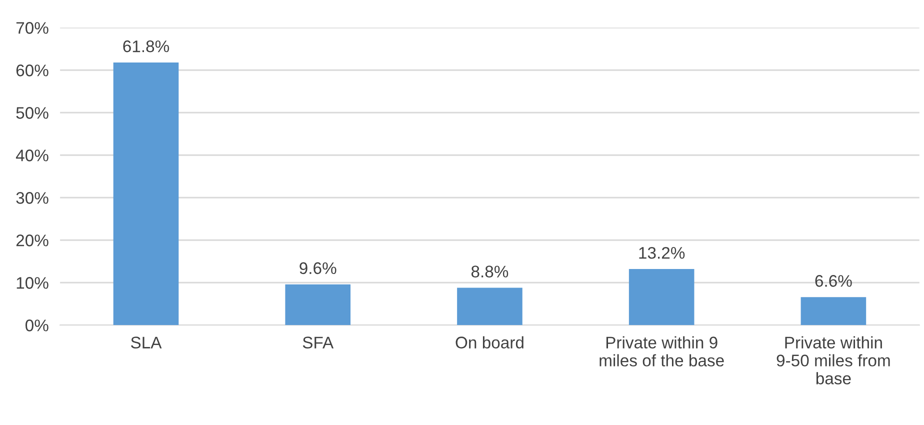 The width and height of the screenshot is (924, 425). I want to click on data-label: 13.2%, so click(662, 252).